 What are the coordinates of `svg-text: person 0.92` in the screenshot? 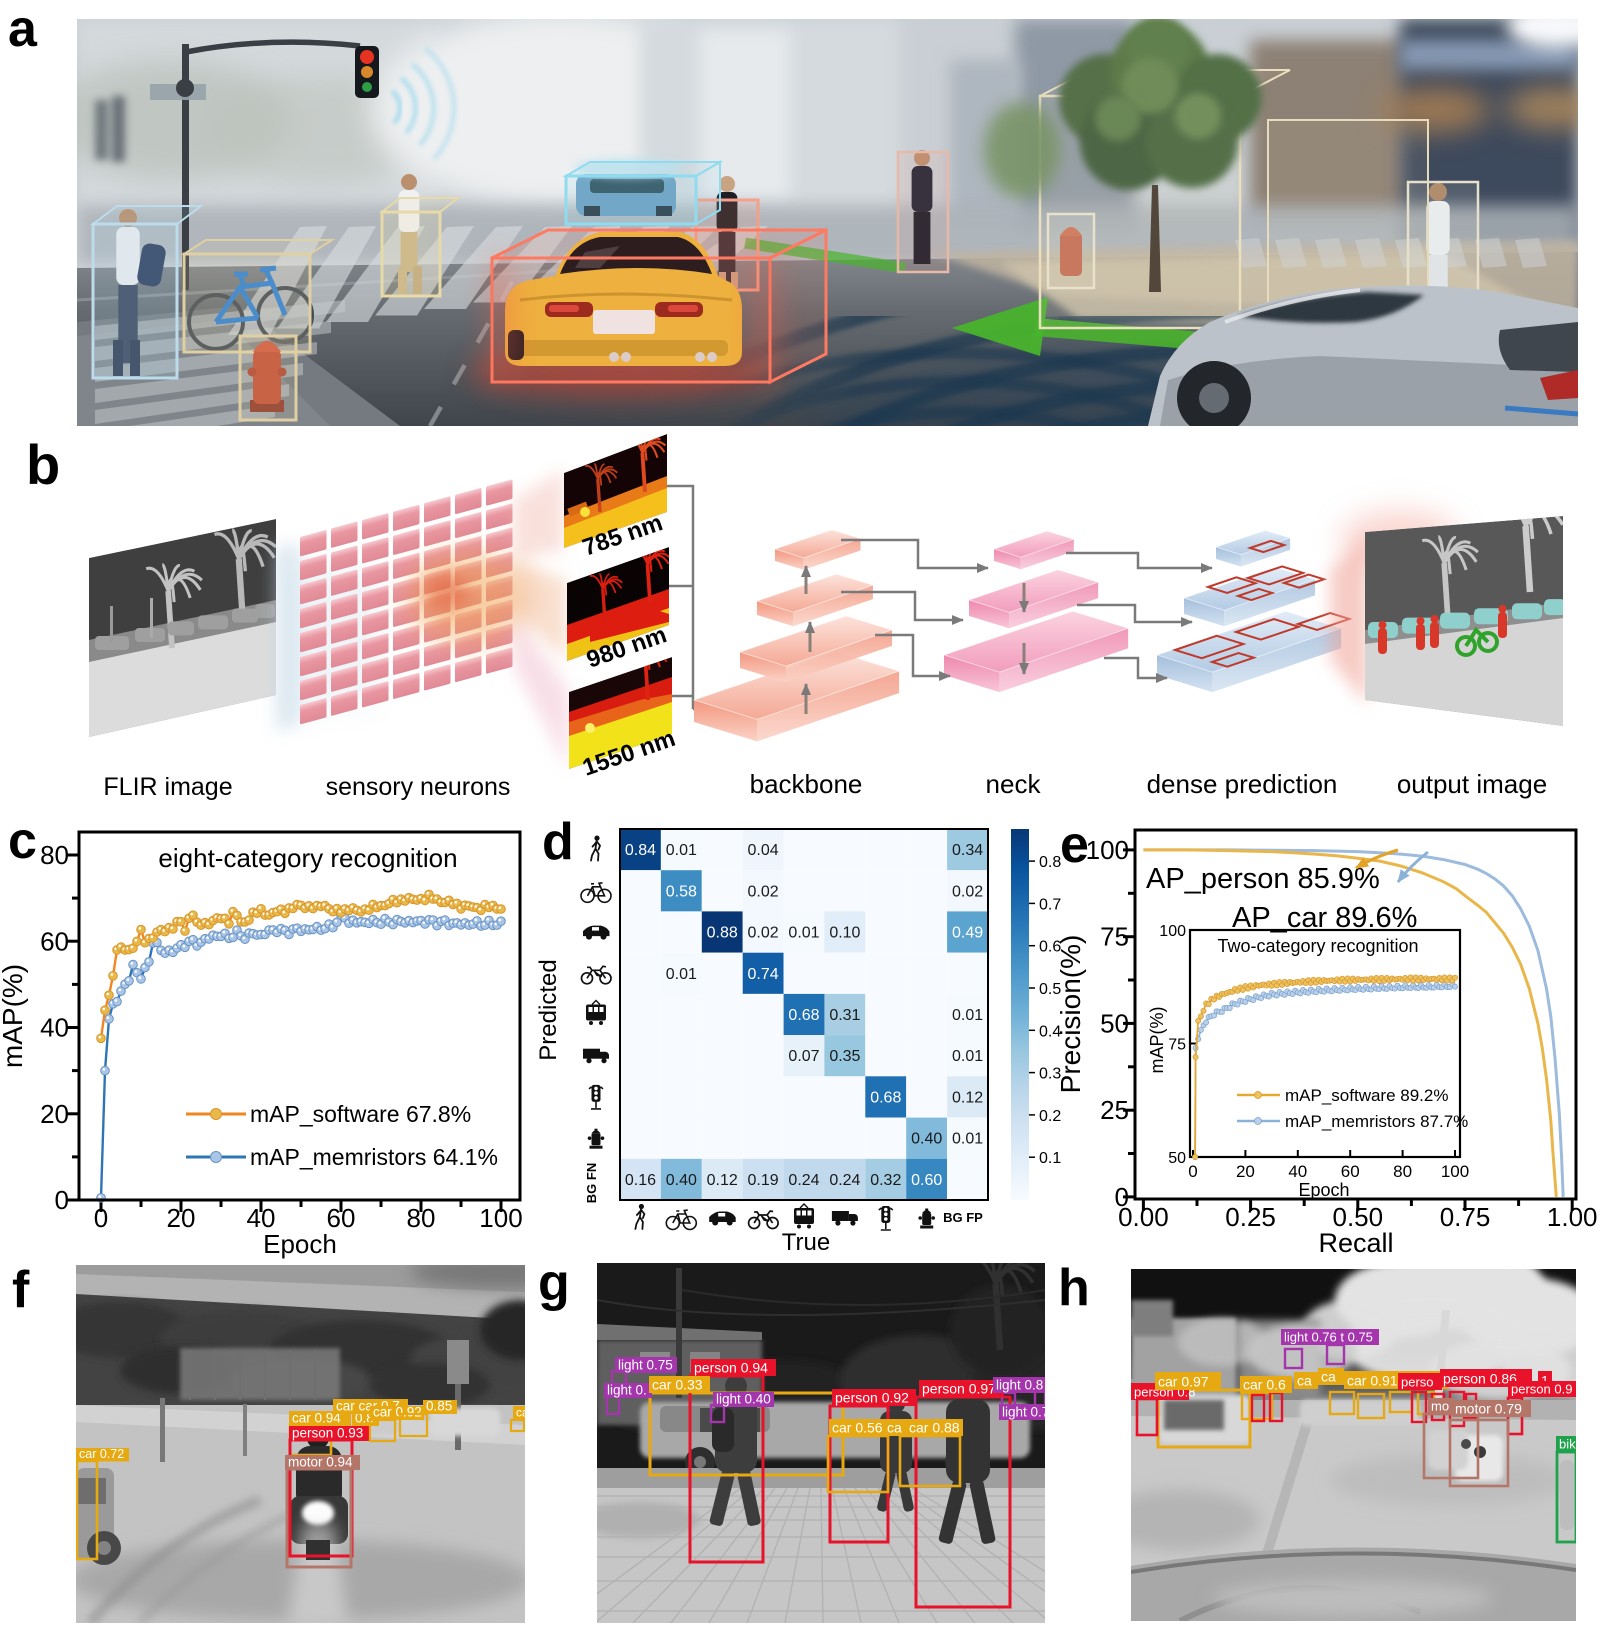 It's located at (872, 1398).